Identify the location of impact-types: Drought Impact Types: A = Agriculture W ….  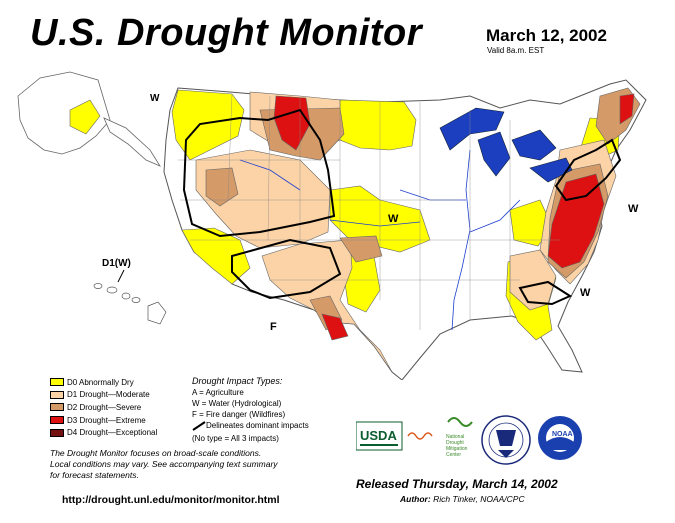
(250, 410).